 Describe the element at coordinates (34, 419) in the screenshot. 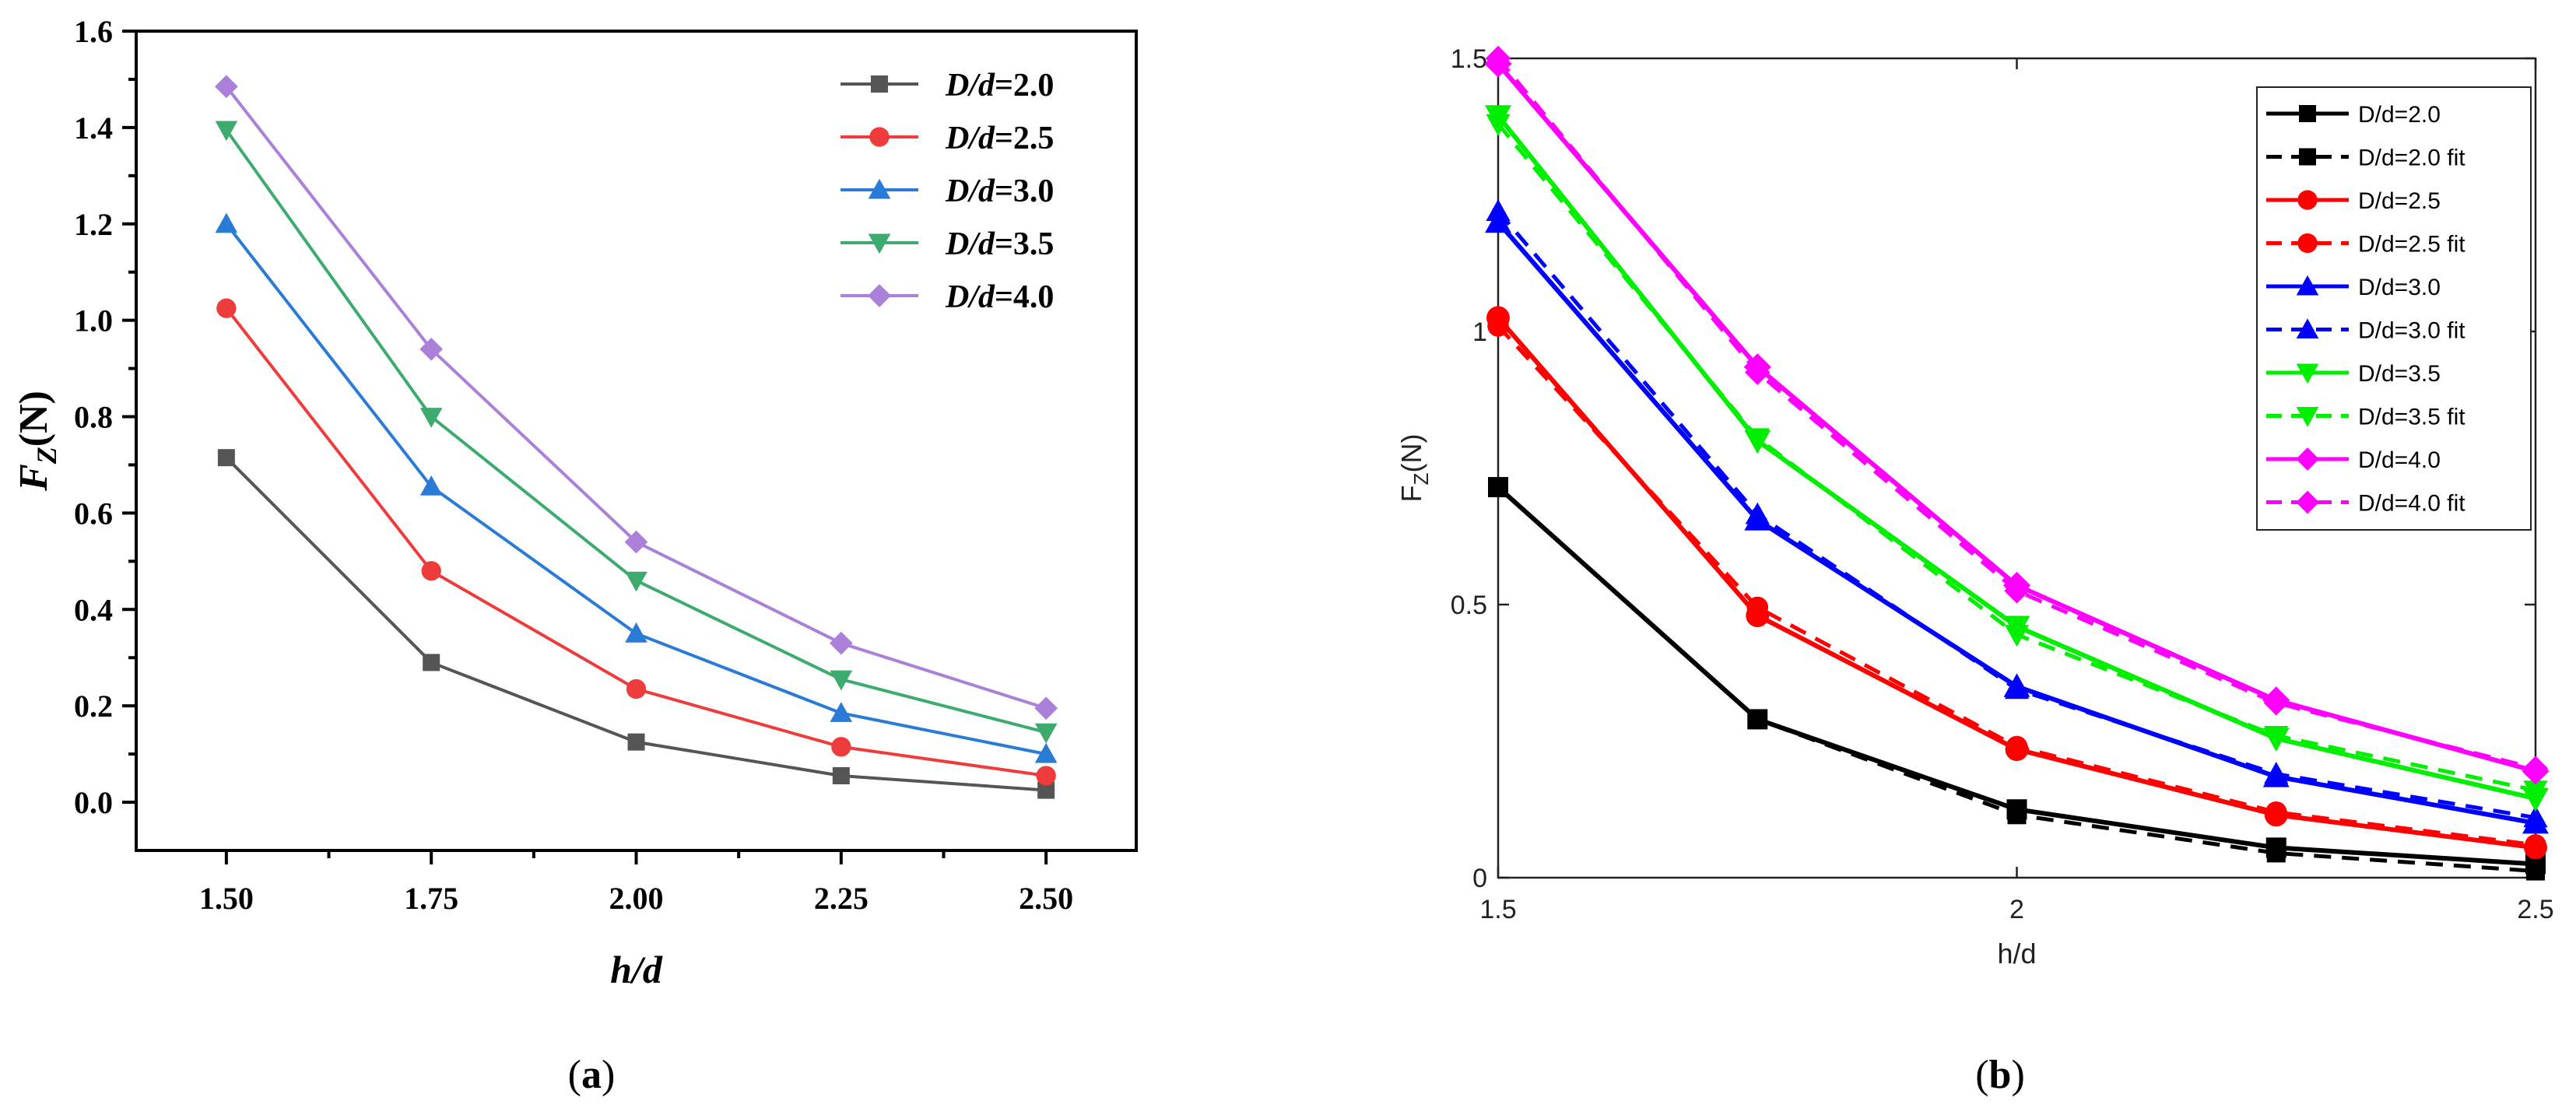

I see `y-label-tail-a: (N)` at that location.